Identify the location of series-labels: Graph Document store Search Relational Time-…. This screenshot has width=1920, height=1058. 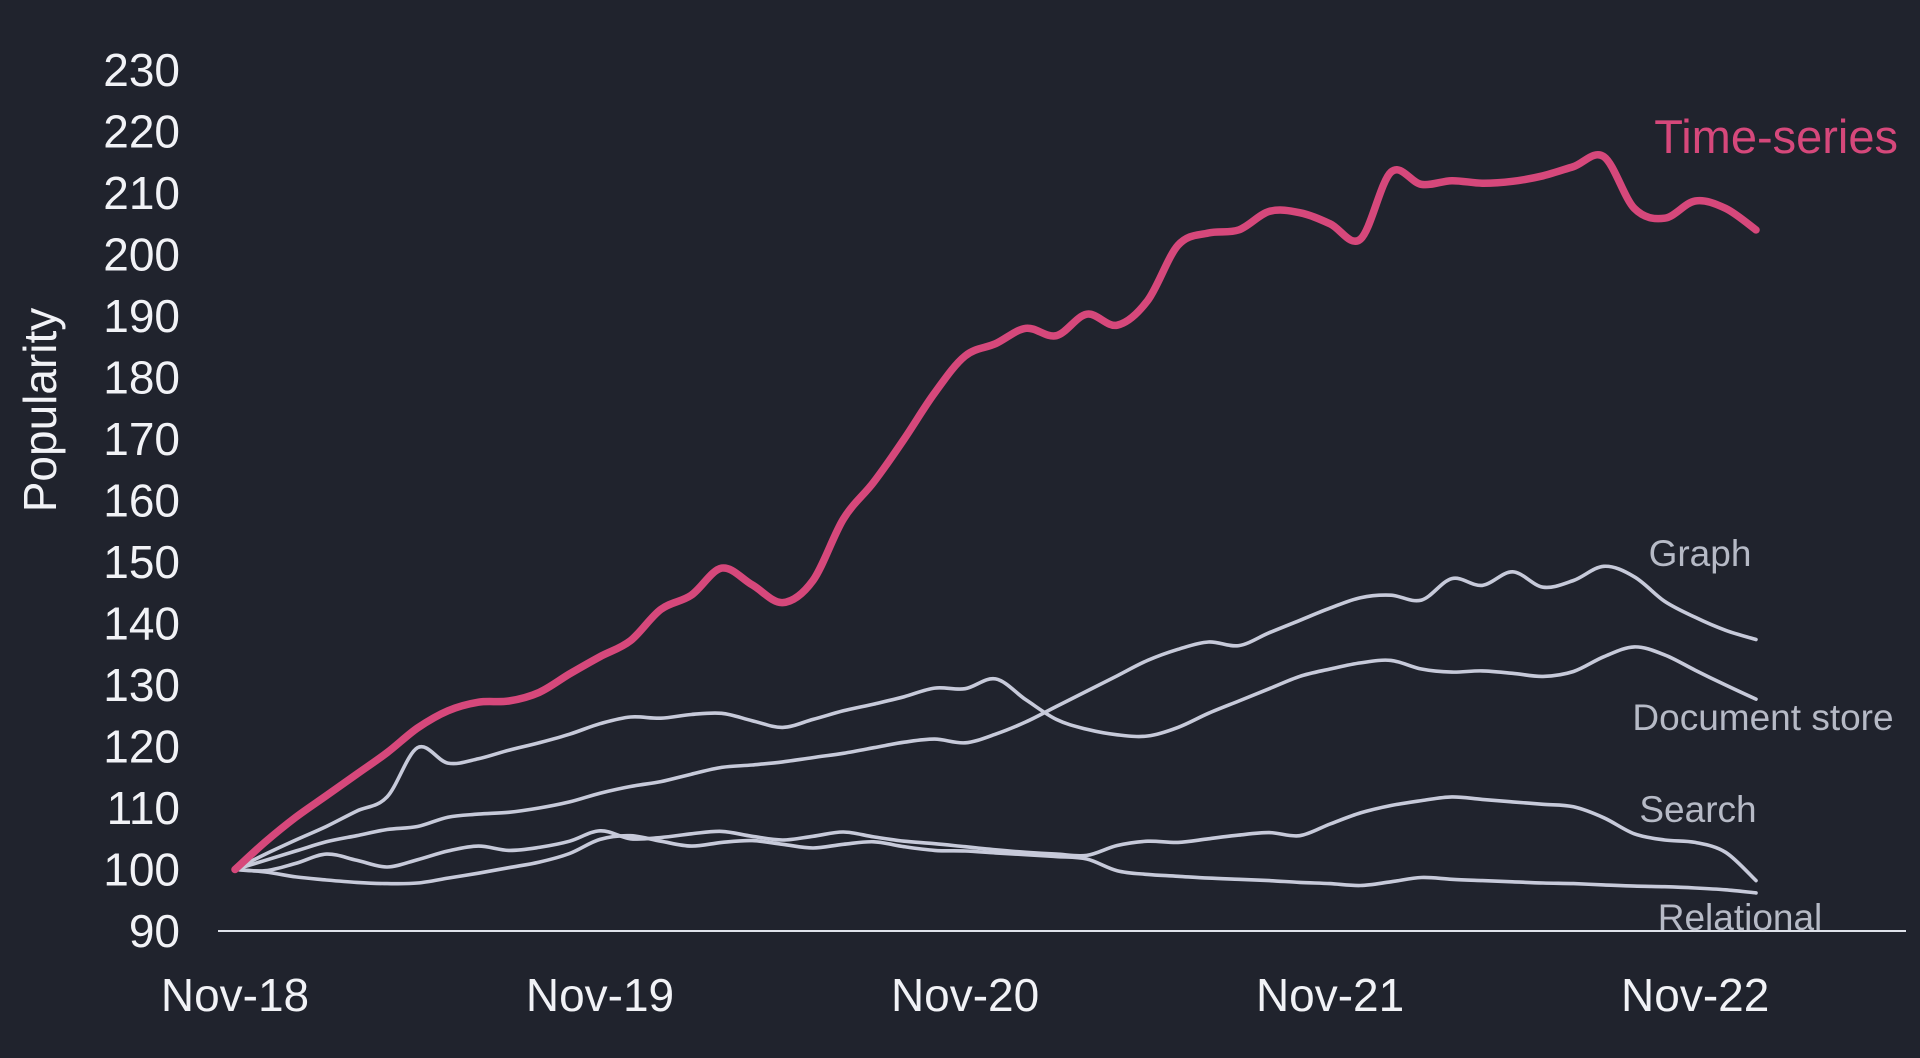
(1765, 524).